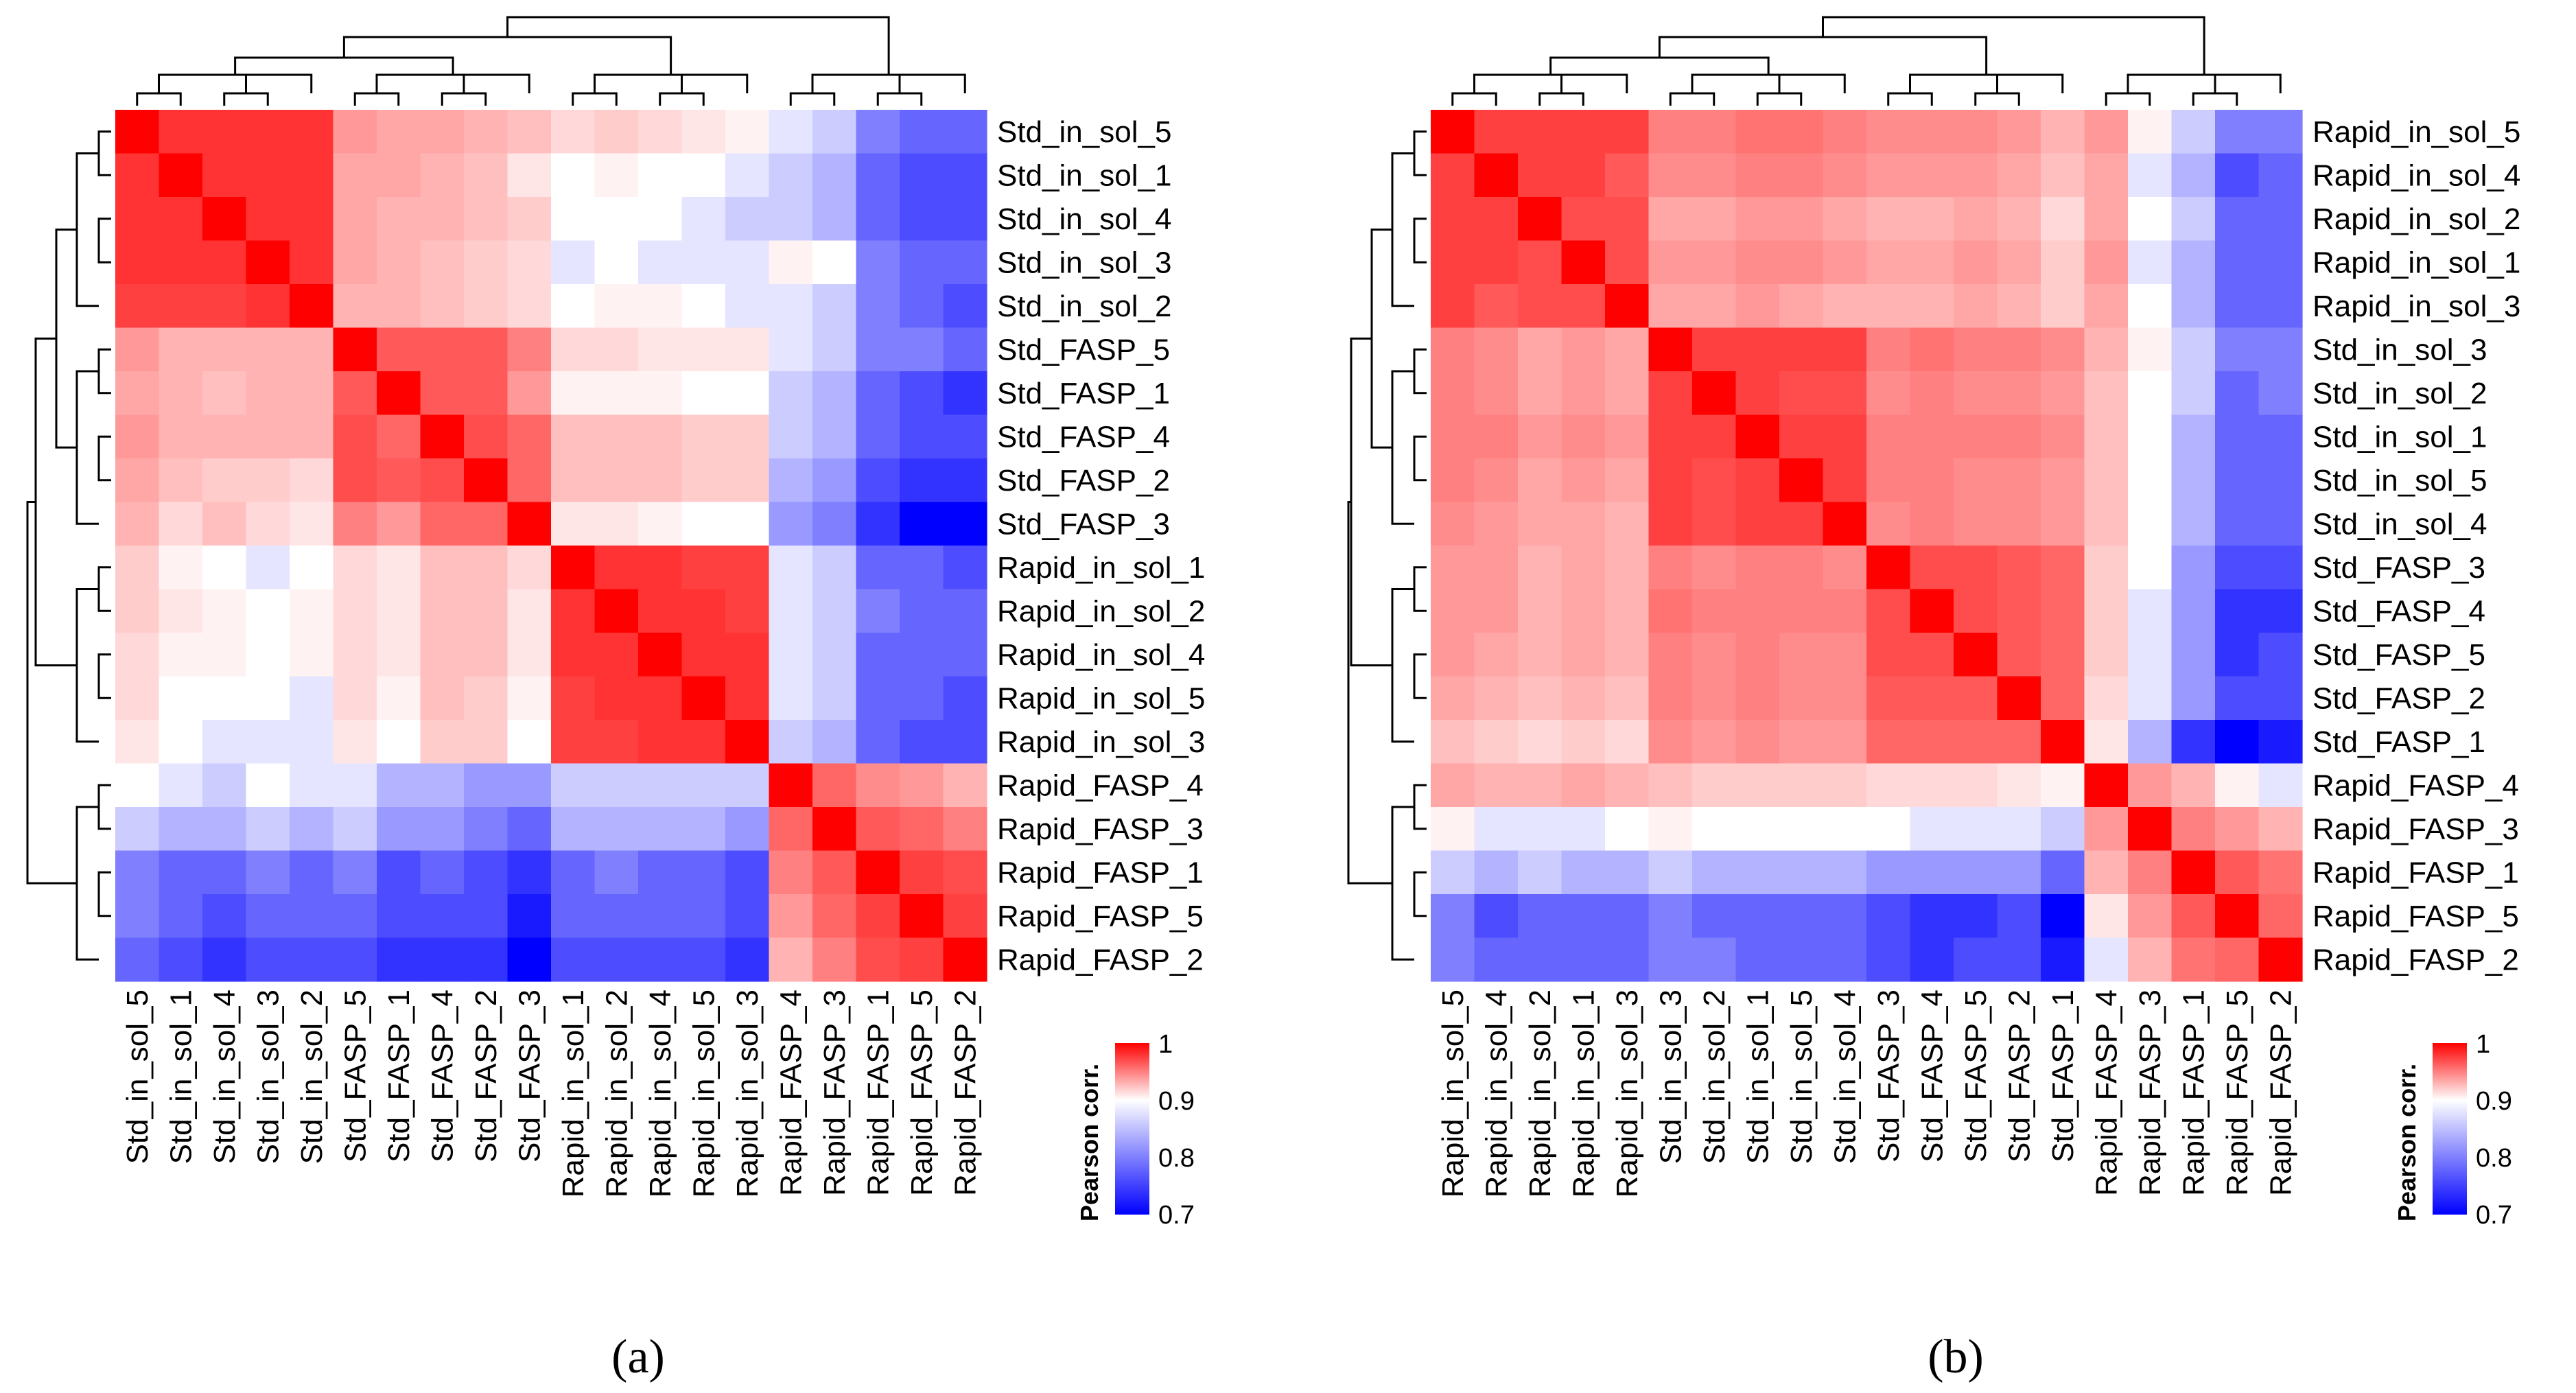 Image resolution: width=2576 pixels, height=1393 pixels. Describe the element at coordinates (2193, 1093) in the screenshot. I see `column-label: Rapid_FASP_1` at that location.